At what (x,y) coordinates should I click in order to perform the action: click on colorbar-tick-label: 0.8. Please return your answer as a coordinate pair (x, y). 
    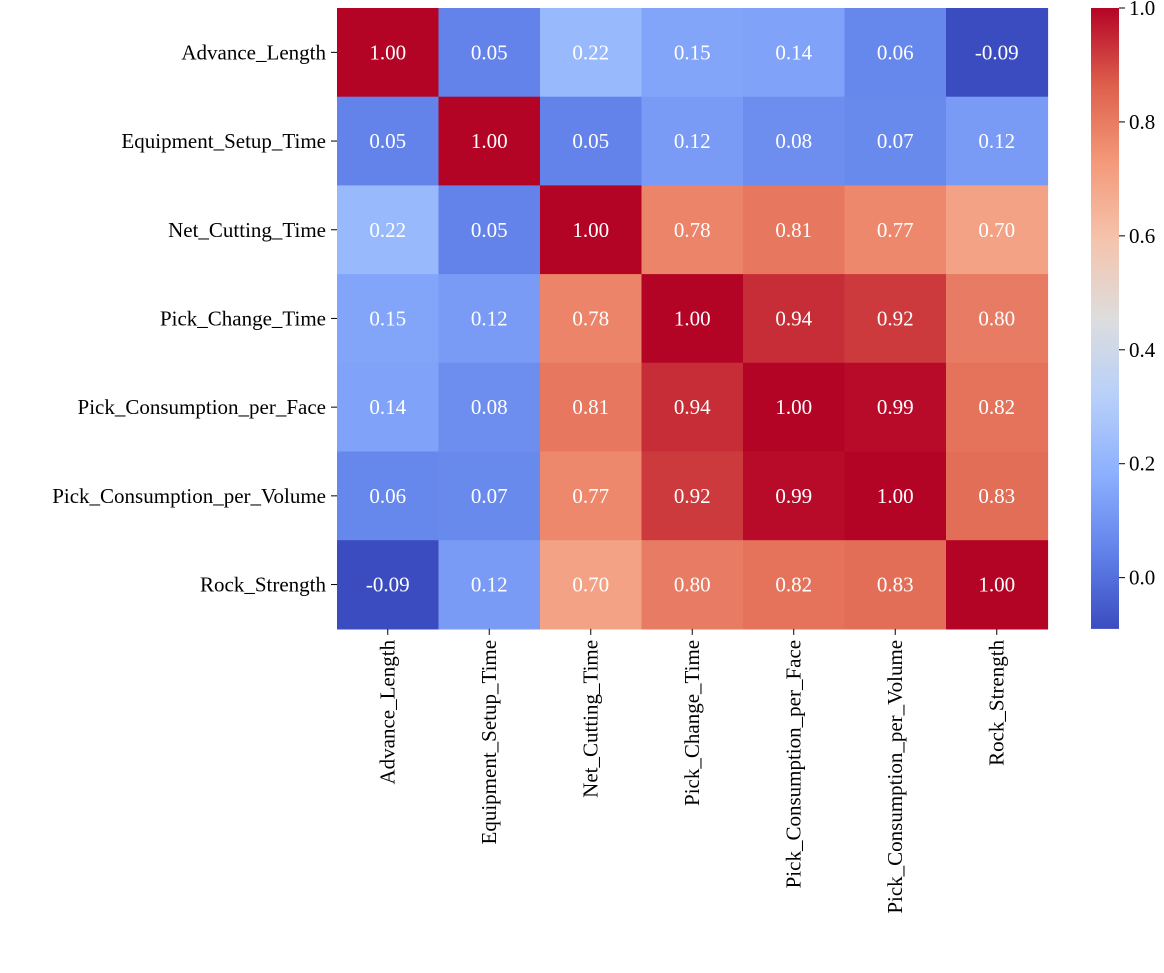
    Looking at the image, I should click on (1142, 122).